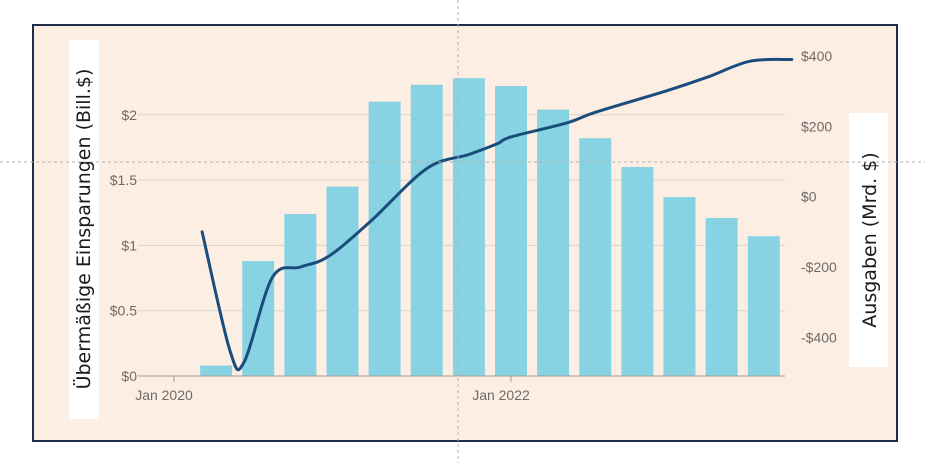 This screenshot has height=463, width=925. I want to click on x-tick-label: Jan 2020, so click(164, 395).